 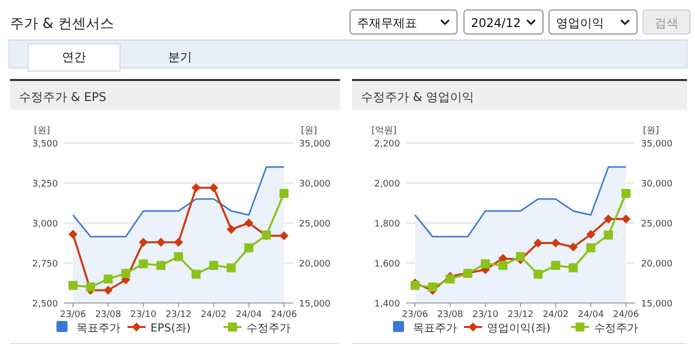 What do you see at coordinates (170, 328) in the screenshot?
I see `legend-label: EPS(좌)` at bounding box center [170, 328].